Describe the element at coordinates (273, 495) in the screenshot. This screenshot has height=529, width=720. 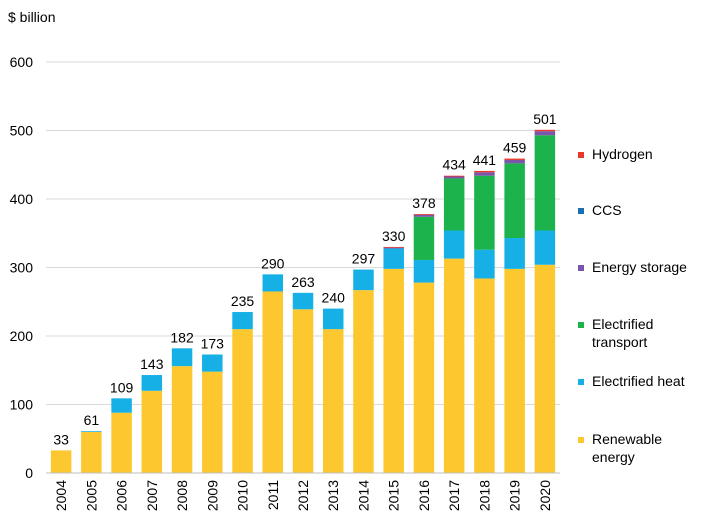
I see `x-tick-label: 2011` at that location.